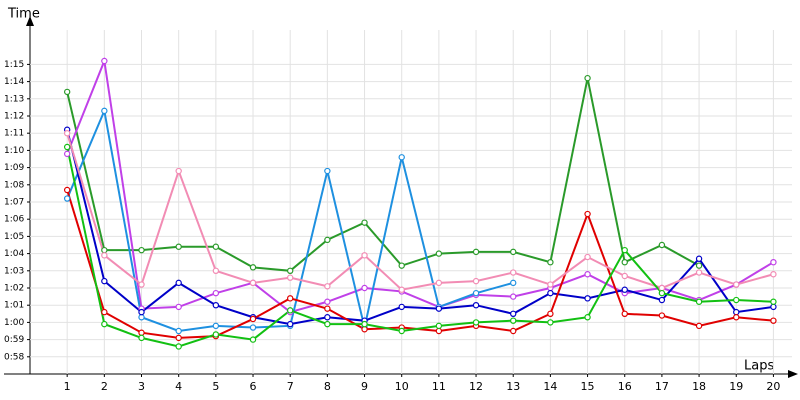 The width and height of the screenshot is (800, 400). What do you see at coordinates (550, 386) in the screenshot?
I see `x-tick-label: 14` at bounding box center [550, 386].